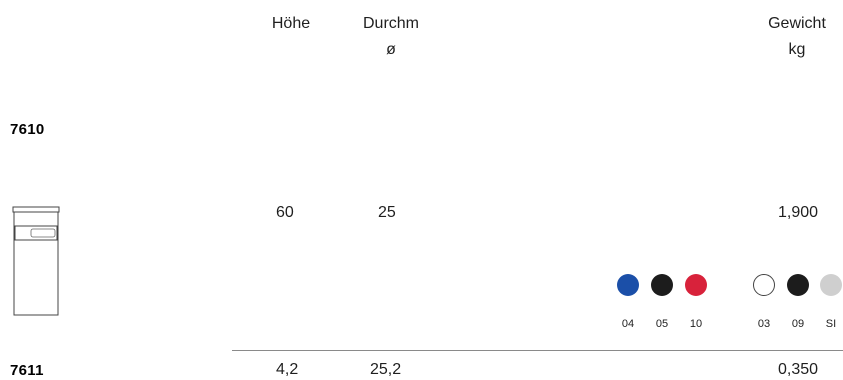  Describe the element at coordinates (798, 324) in the screenshot. I see `color-code-09: 09` at that location.